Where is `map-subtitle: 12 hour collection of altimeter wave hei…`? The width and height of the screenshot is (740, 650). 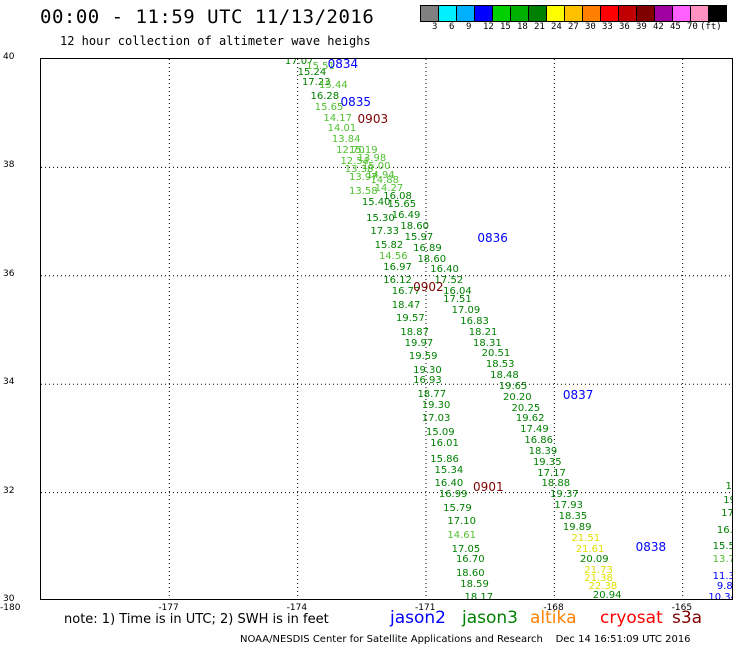 map-subtitle: 12 hour collection of altimeter wave hei… is located at coordinates (215, 41).